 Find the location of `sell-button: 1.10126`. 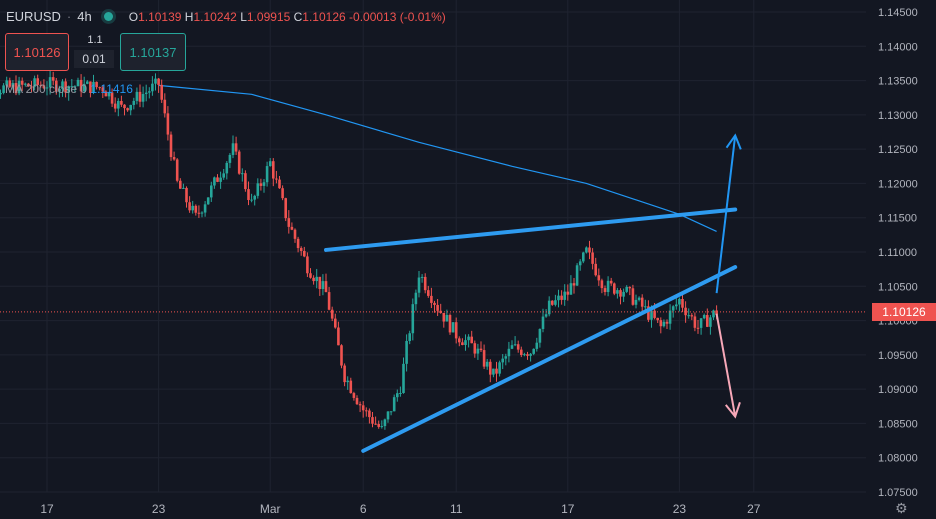

sell-button: 1.10126 is located at coordinates (37, 52).